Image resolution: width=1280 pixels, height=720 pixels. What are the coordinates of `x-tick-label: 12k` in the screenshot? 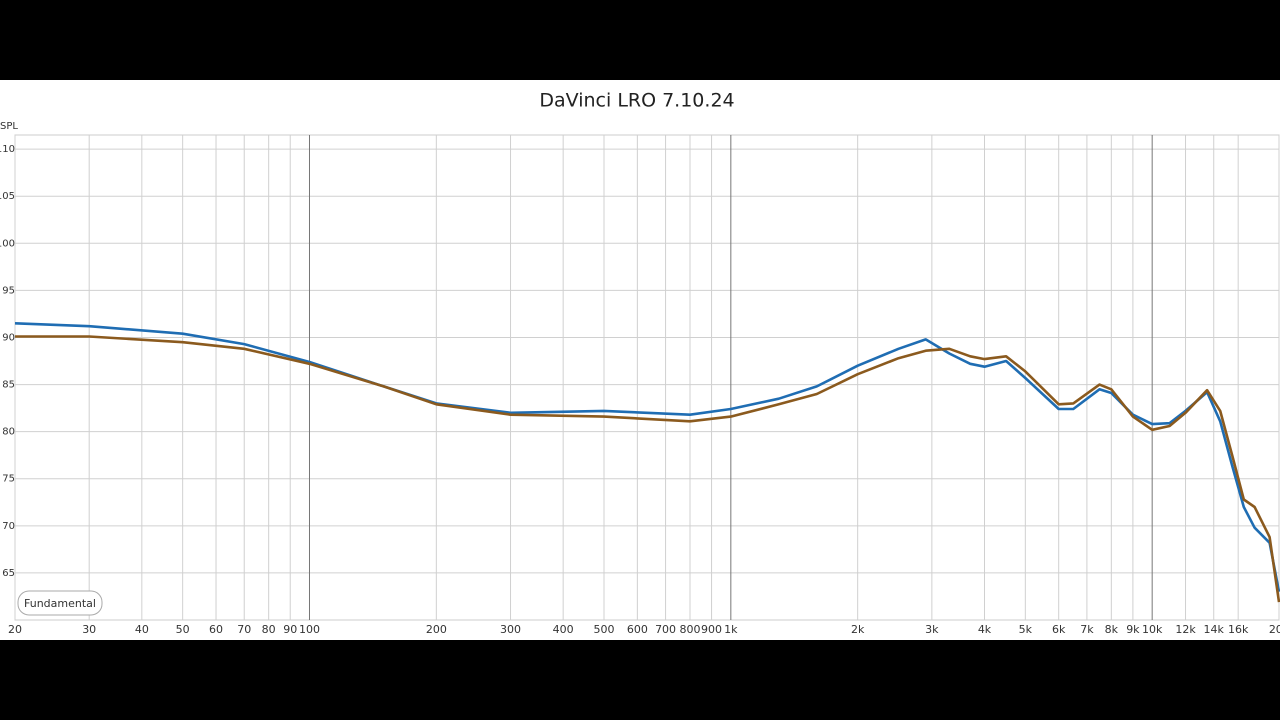 It's located at (1185, 629).